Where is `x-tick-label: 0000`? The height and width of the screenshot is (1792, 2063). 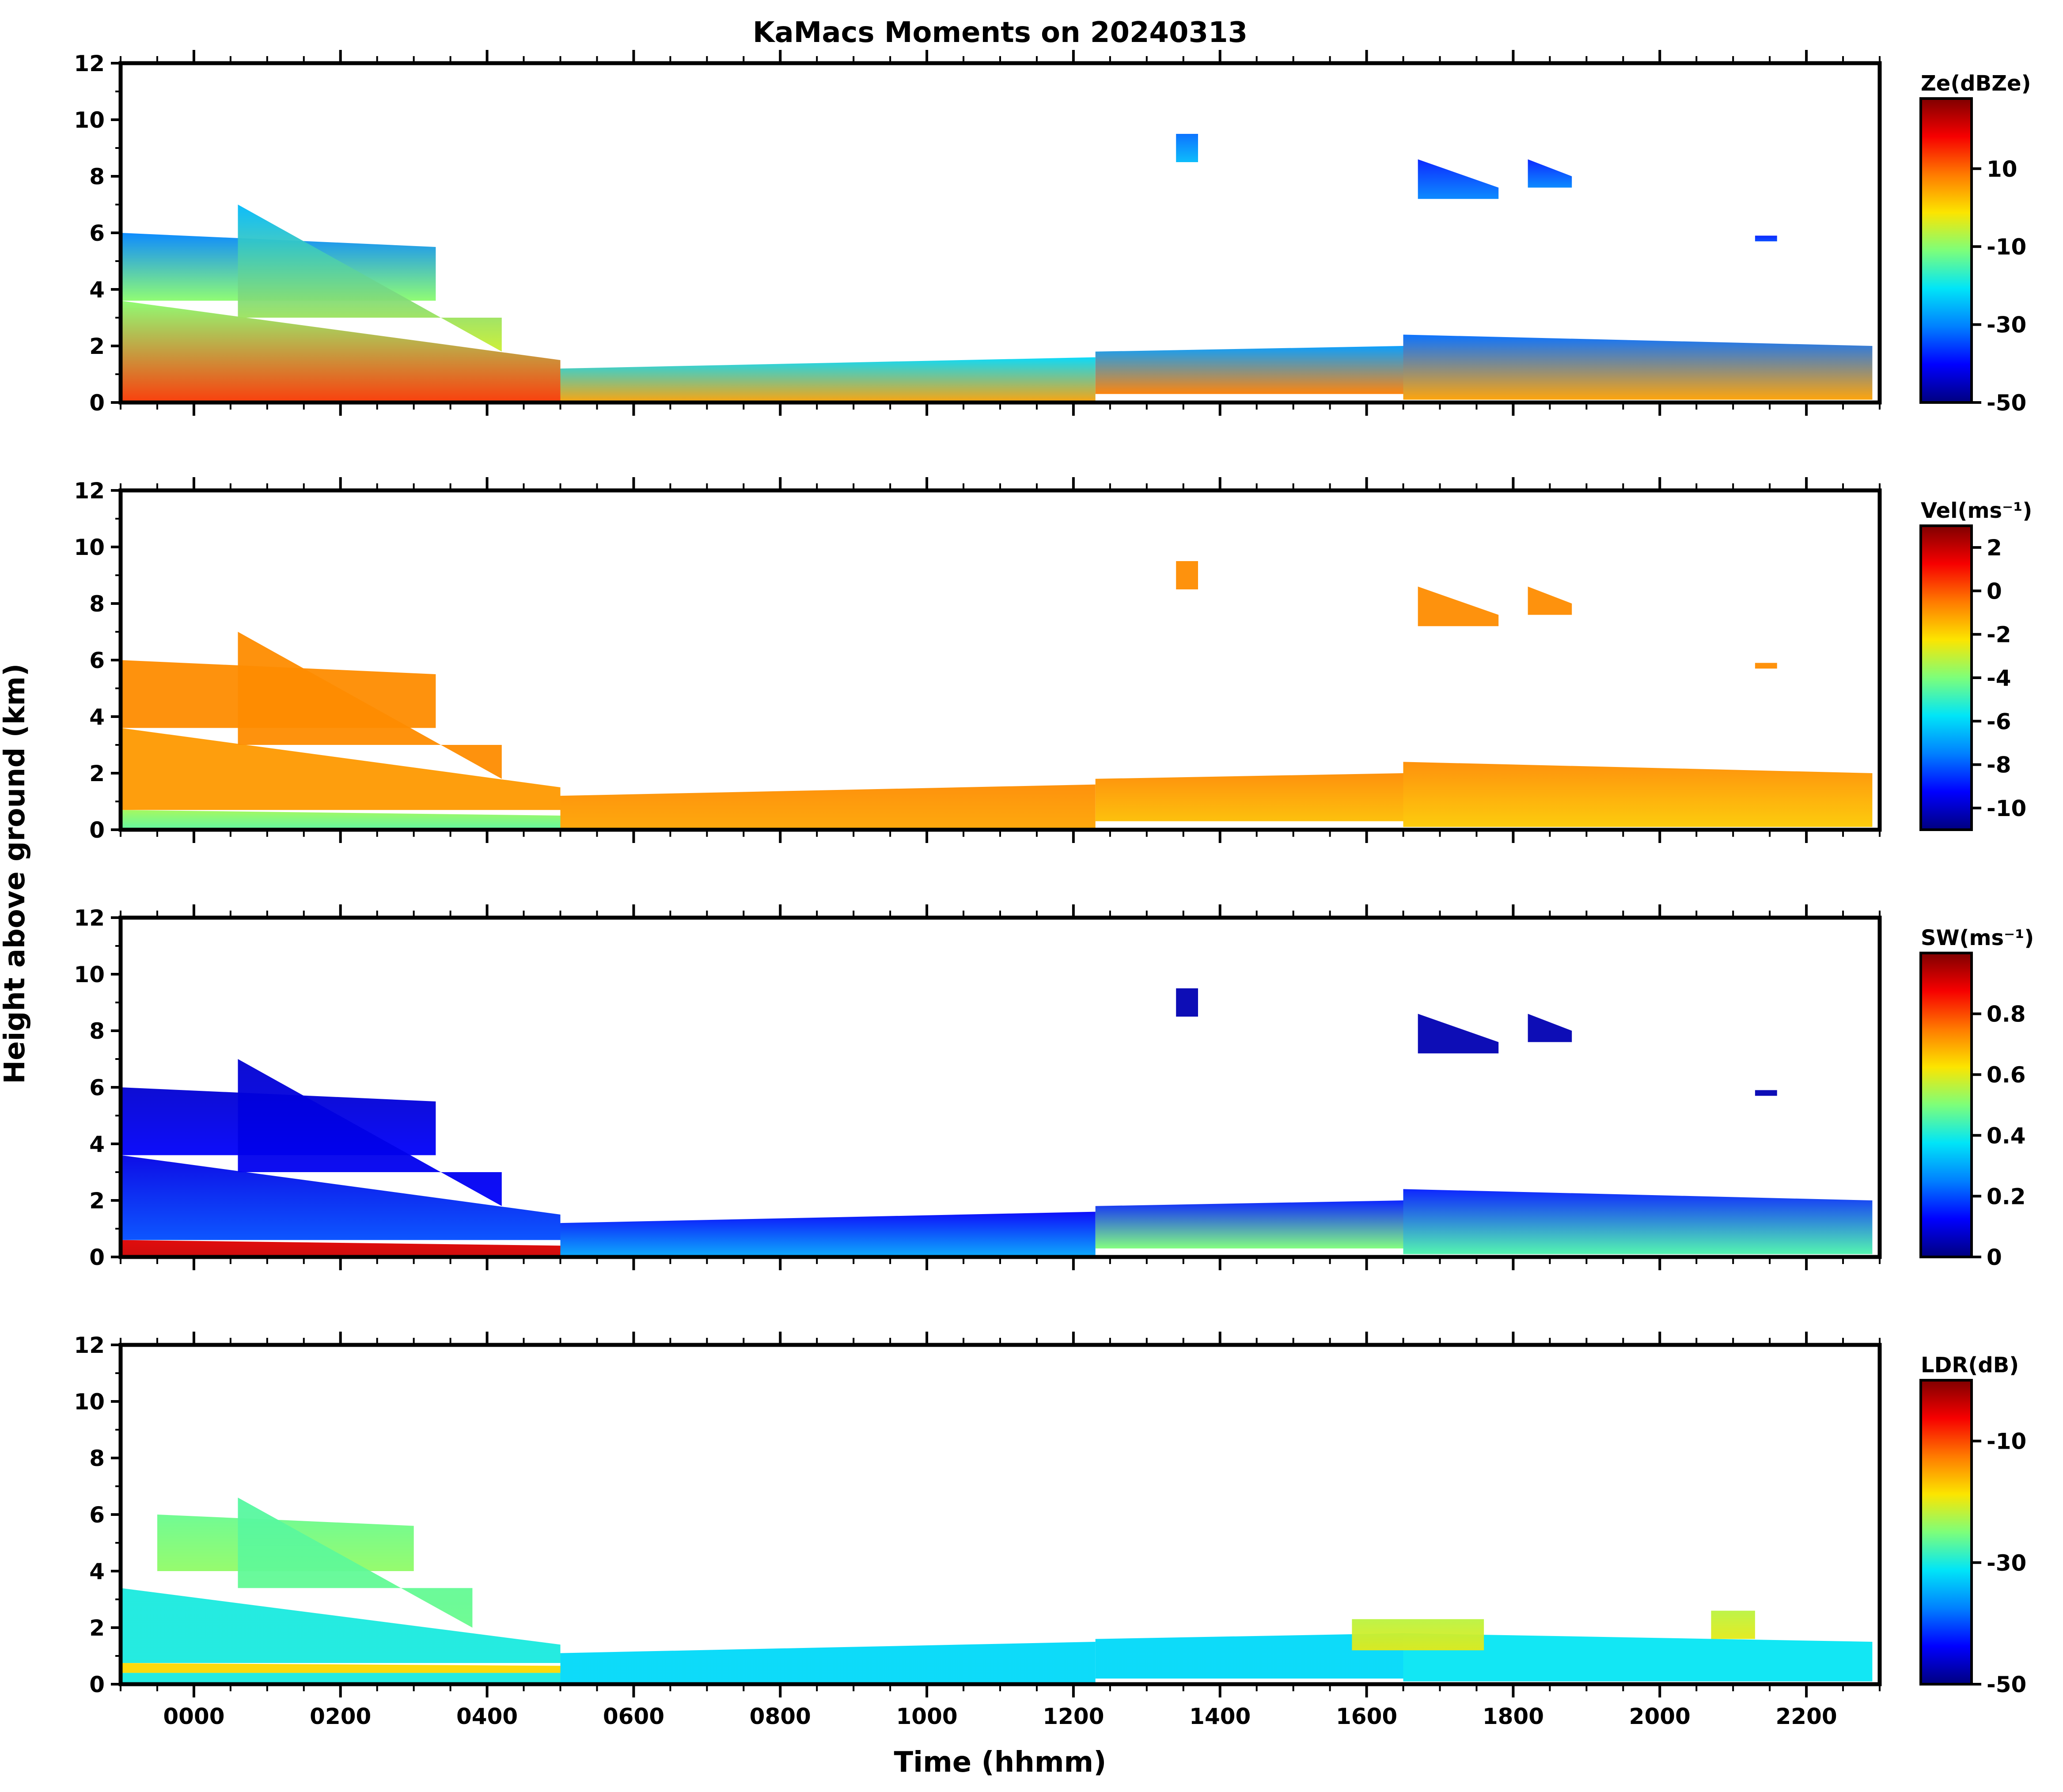
x-tick-label: 0000 is located at coordinates (193, 1716).